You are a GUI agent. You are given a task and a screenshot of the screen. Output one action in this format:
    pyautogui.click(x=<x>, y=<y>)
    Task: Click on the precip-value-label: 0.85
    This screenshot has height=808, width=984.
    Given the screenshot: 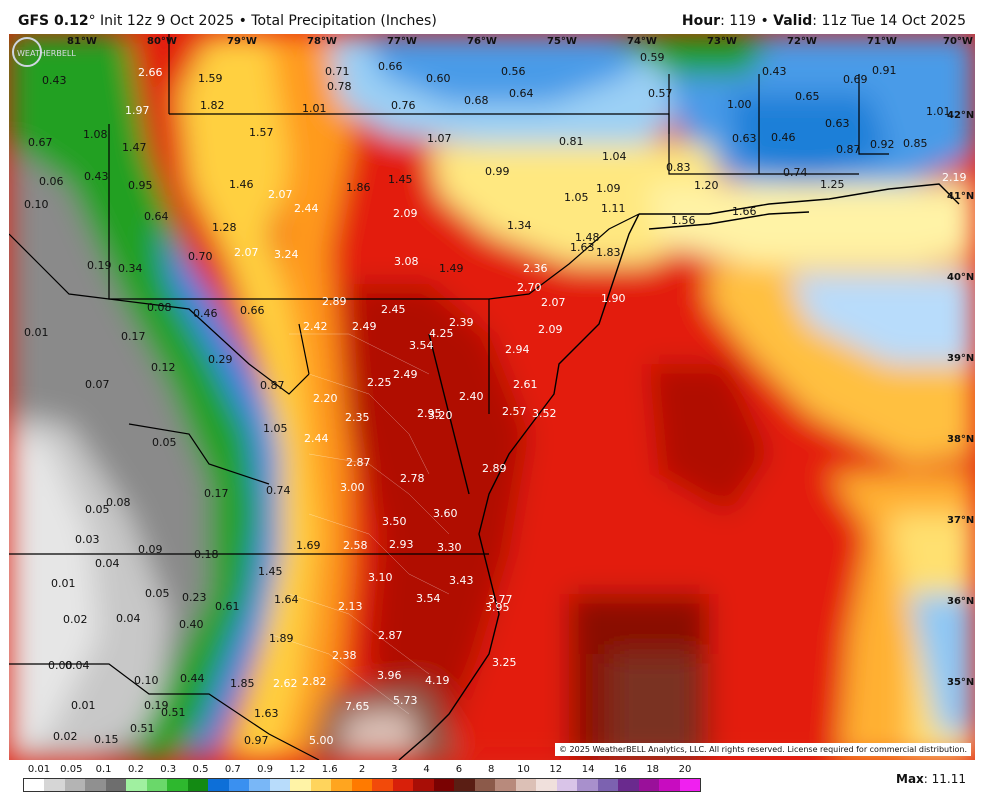 What is the action you would take?
    pyautogui.click(x=915, y=143)
    